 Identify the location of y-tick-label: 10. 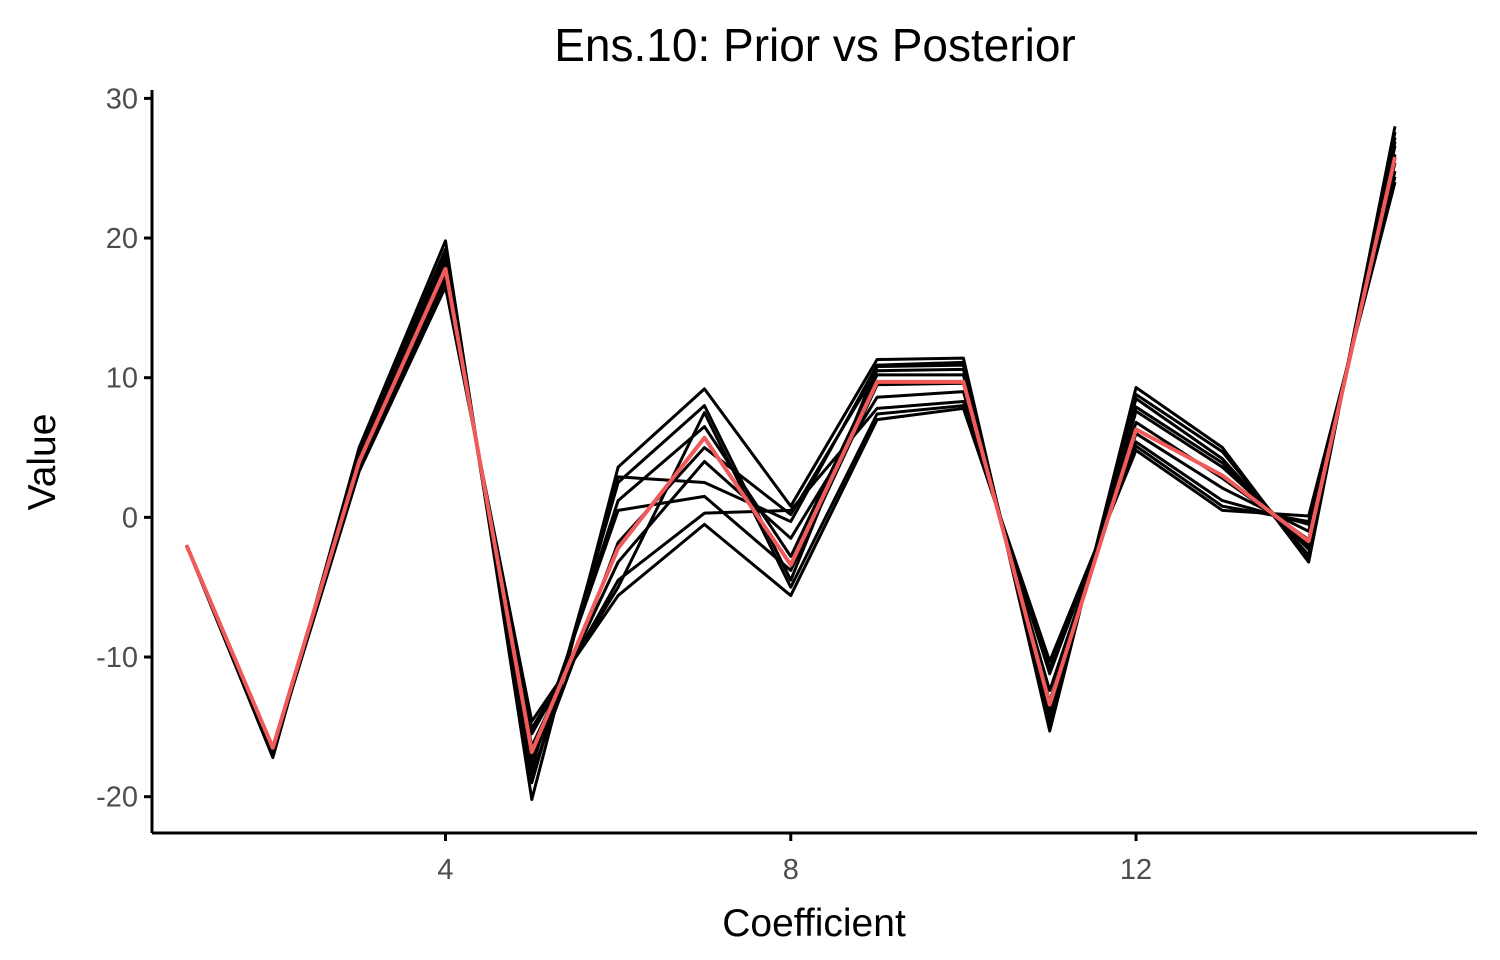
(122, 379).